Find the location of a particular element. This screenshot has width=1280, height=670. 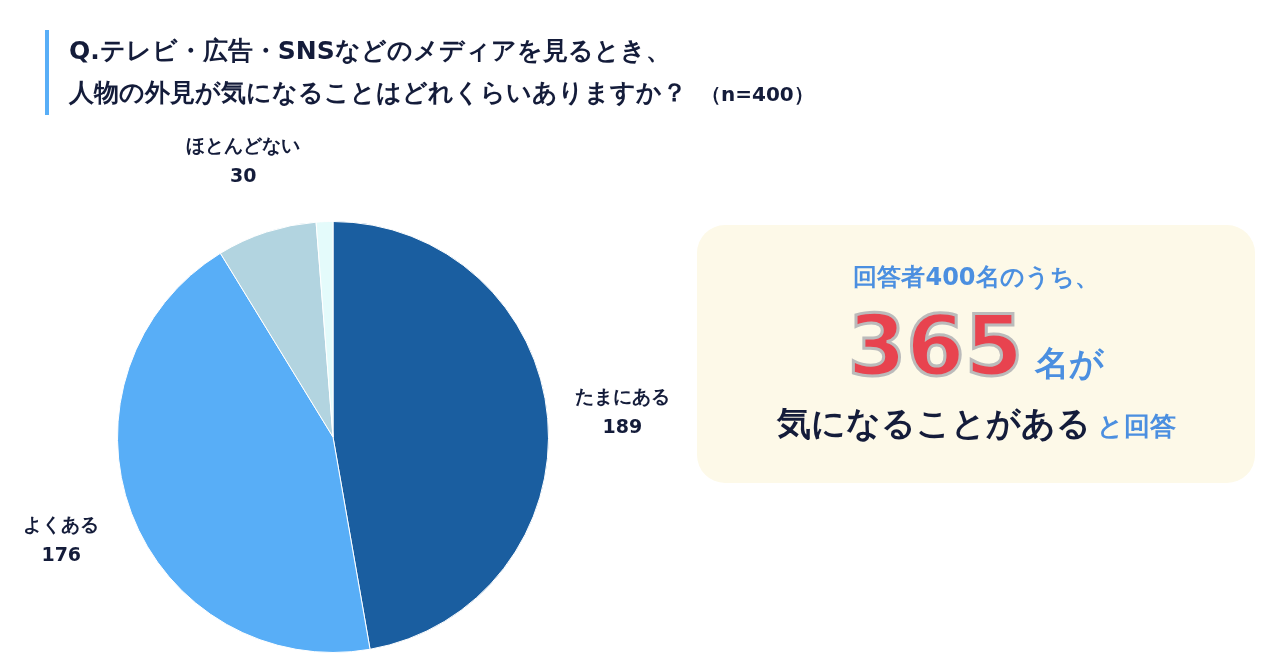

text: （n=400） is located at coordinates (757, 94).